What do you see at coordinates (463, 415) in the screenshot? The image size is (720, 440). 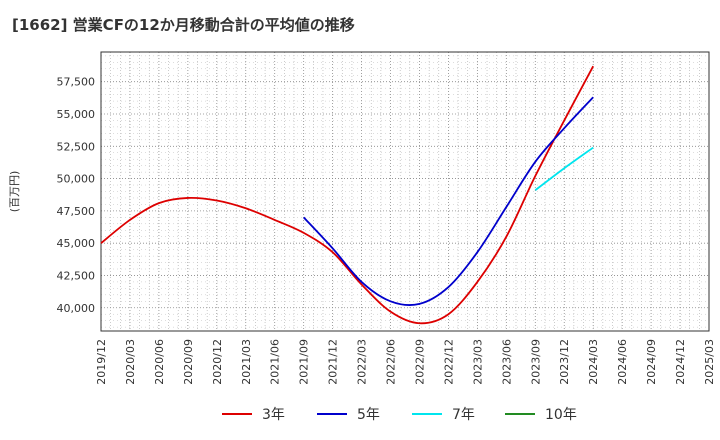 I see `legend-label-3: 7年` at bounding box center [463, 415].